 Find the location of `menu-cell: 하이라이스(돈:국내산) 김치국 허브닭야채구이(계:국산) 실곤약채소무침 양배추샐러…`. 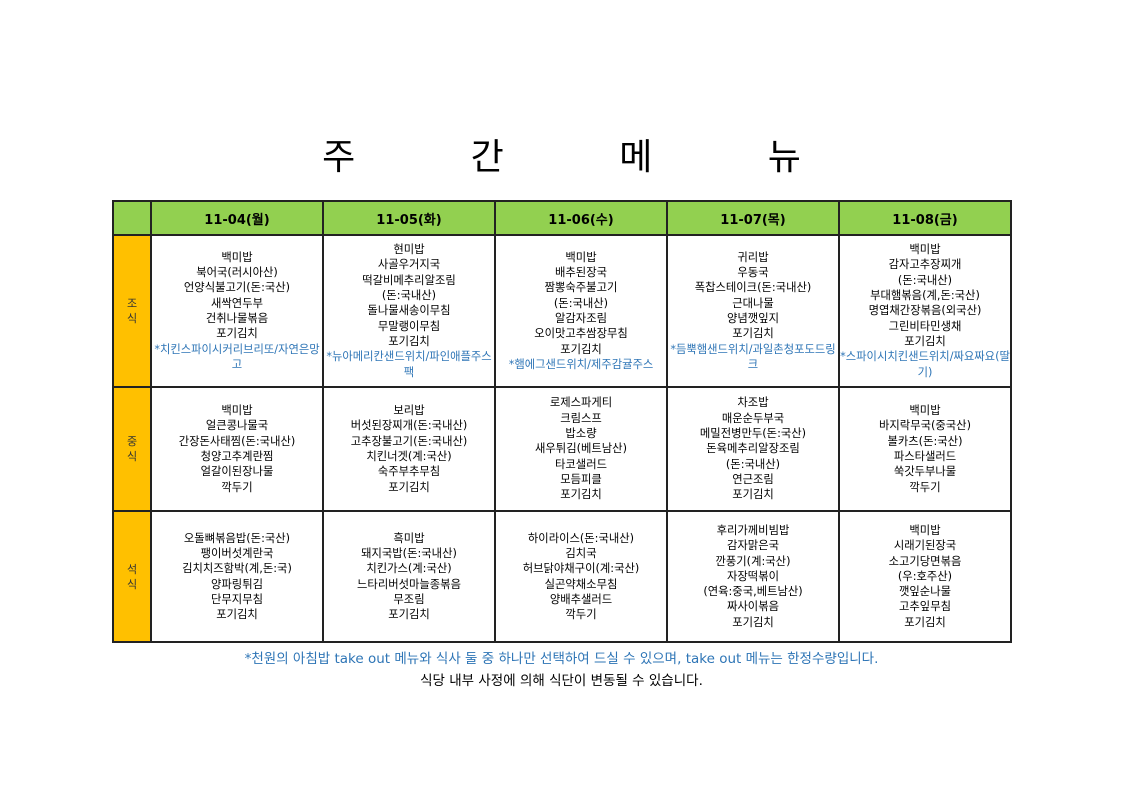

menu-cell: 하이라이스(돈:국내산) 김치국 허브닭야채구이(계:국산) 실곤약채소무침 양배추샐러… is located at coordinates (581, 576).